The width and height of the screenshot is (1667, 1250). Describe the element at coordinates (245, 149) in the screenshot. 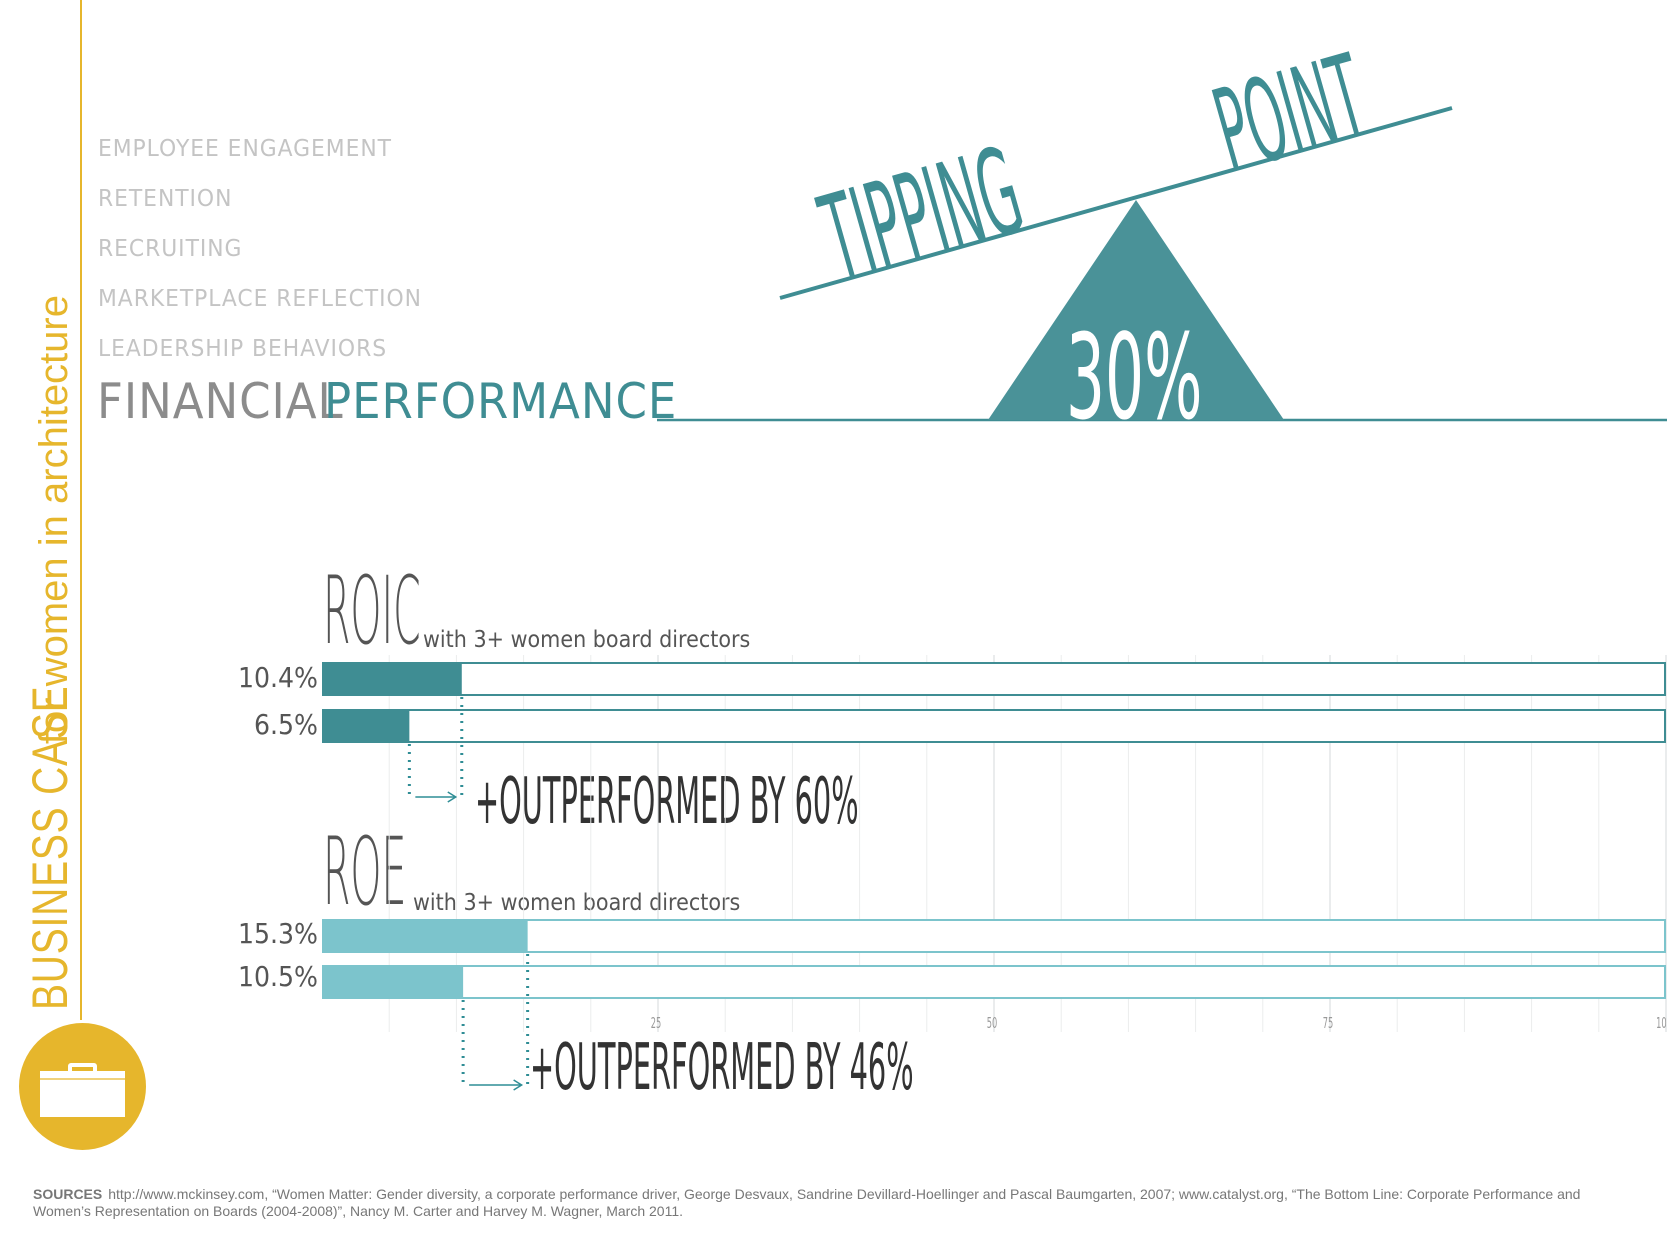

I see `factor-employee-engagement: EMPLOYEE ENGAGEMENT` at that location.